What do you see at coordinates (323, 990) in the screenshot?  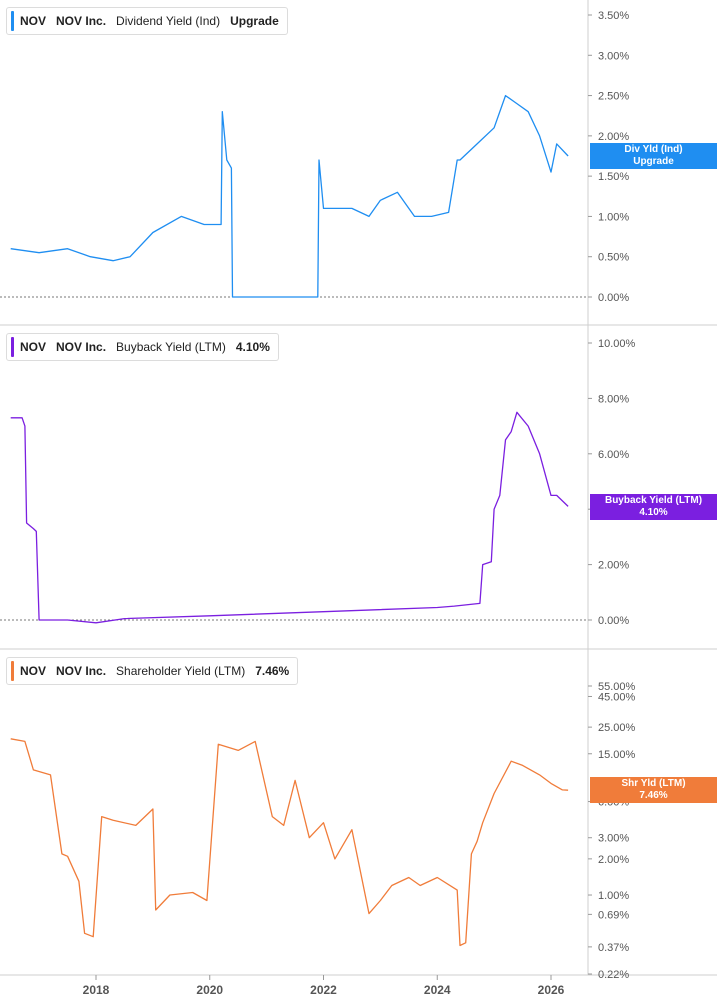 I see `x-tick-label: 2022` at bounding box center [323, 990].